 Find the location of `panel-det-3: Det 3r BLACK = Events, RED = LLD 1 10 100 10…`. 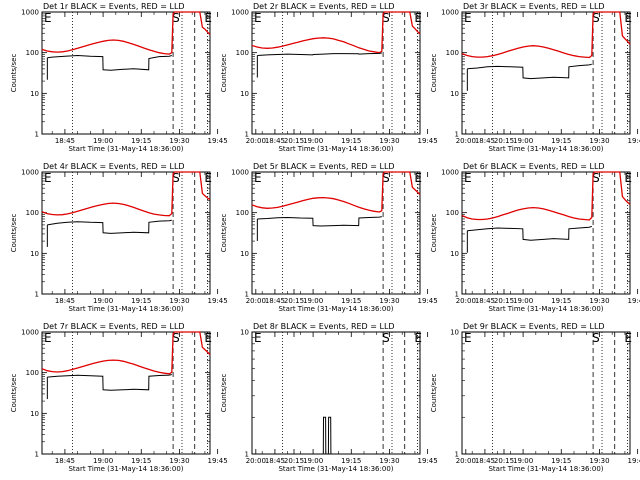

panel-det-3: Det 3r BLACK = Events, RED = LLD 1 10 100 10… is located at coordinates (535, 77).